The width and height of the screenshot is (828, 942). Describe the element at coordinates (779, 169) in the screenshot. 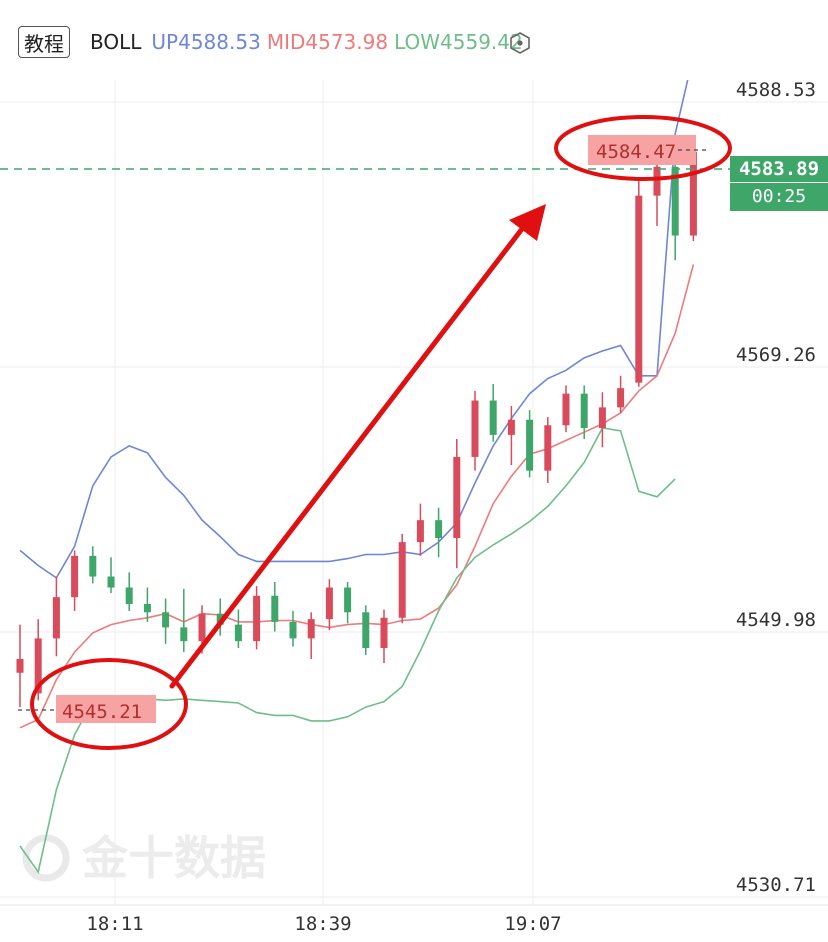

I see `current-price-tag: 4583.89` at that location.